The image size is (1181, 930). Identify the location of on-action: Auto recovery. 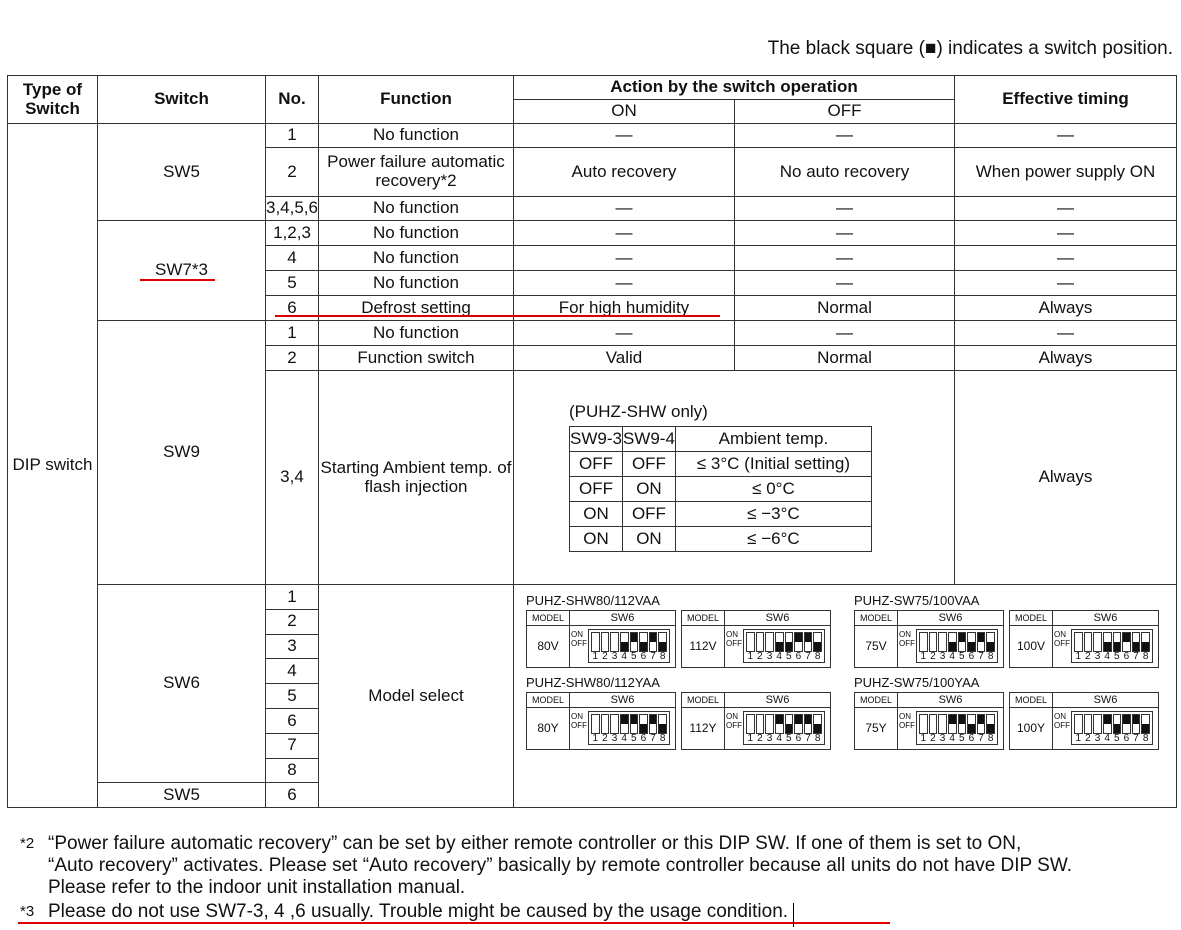
(624, 172).